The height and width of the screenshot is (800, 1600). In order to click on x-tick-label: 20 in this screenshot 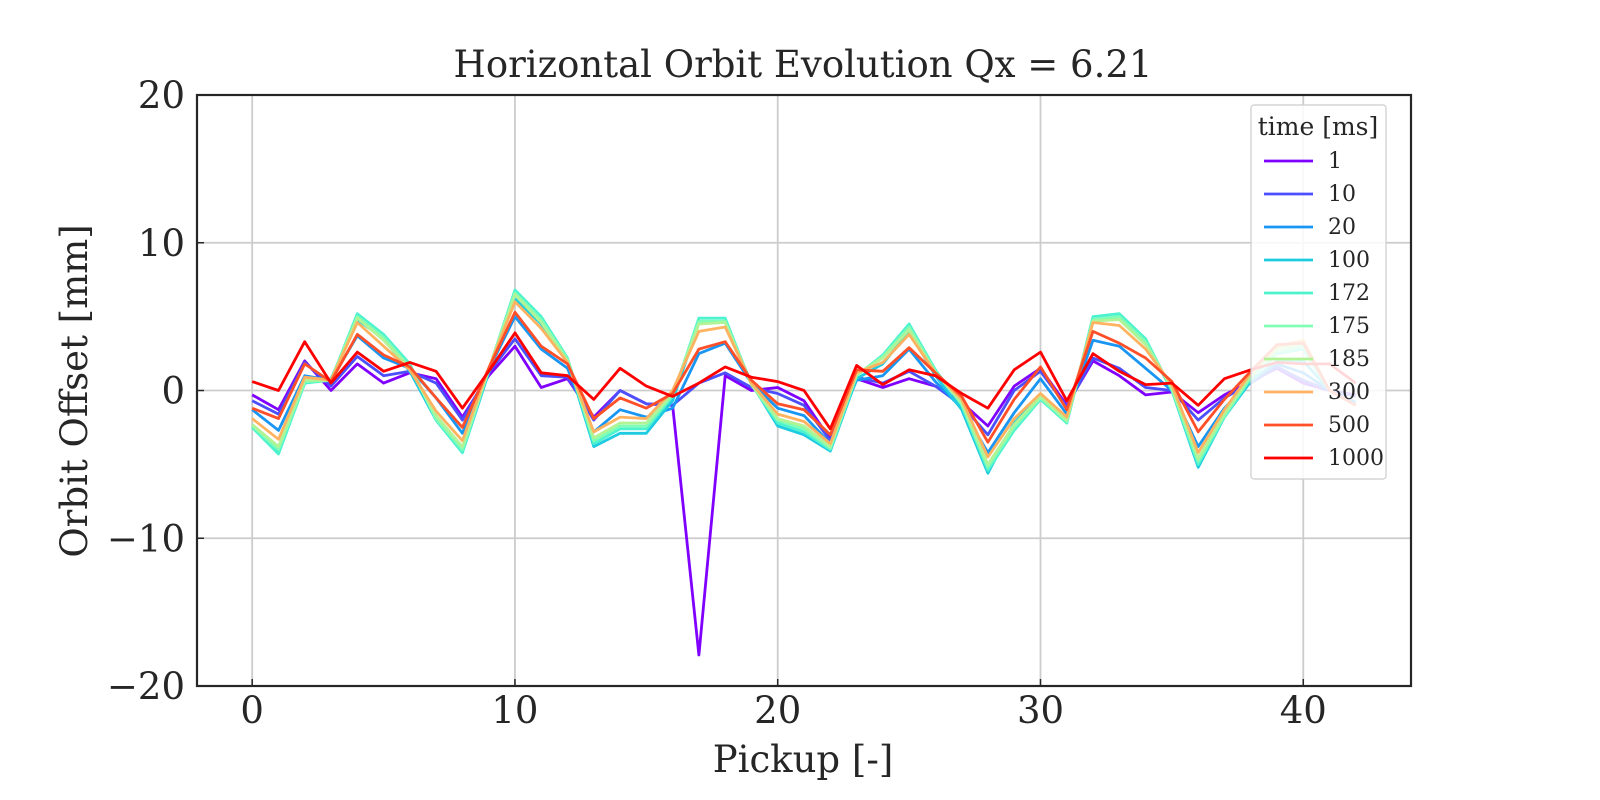, I will do `click(777, 710)`.